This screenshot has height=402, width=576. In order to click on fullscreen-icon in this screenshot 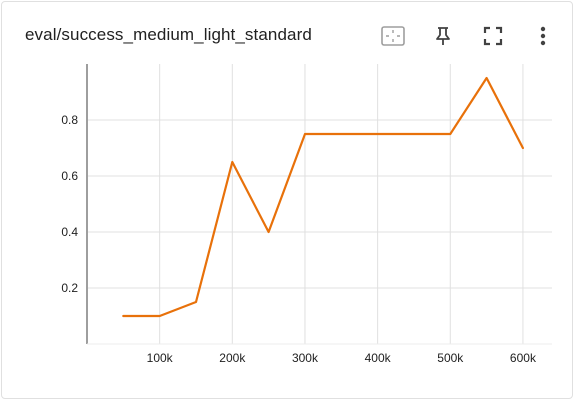, I will do `click(493, 36)`.